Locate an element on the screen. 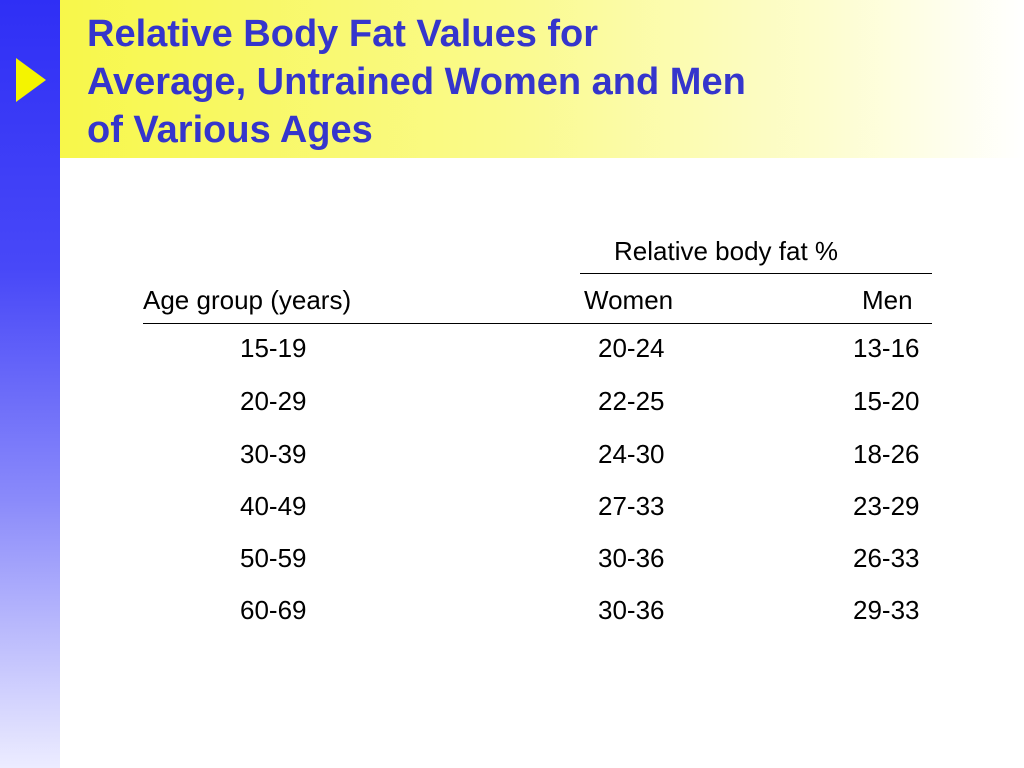 The image size is (1024, 768). header-rule is located at coordinates (537, 323).